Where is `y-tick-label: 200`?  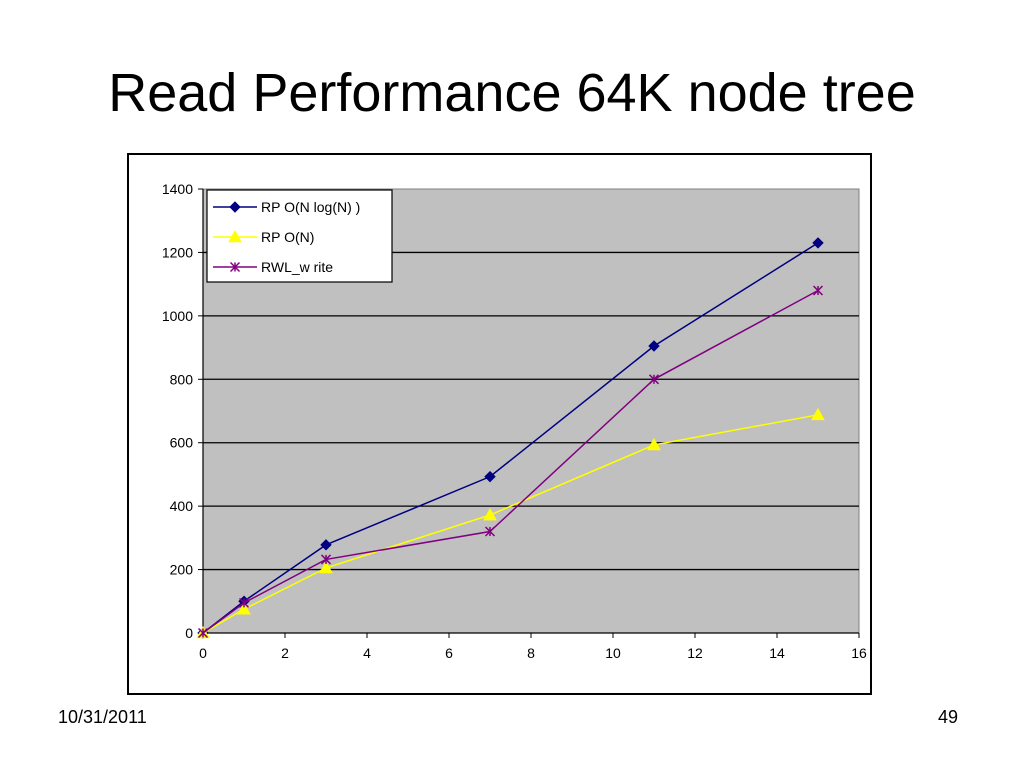 y-tick-label: 200 is located at coordinates (182, 570).